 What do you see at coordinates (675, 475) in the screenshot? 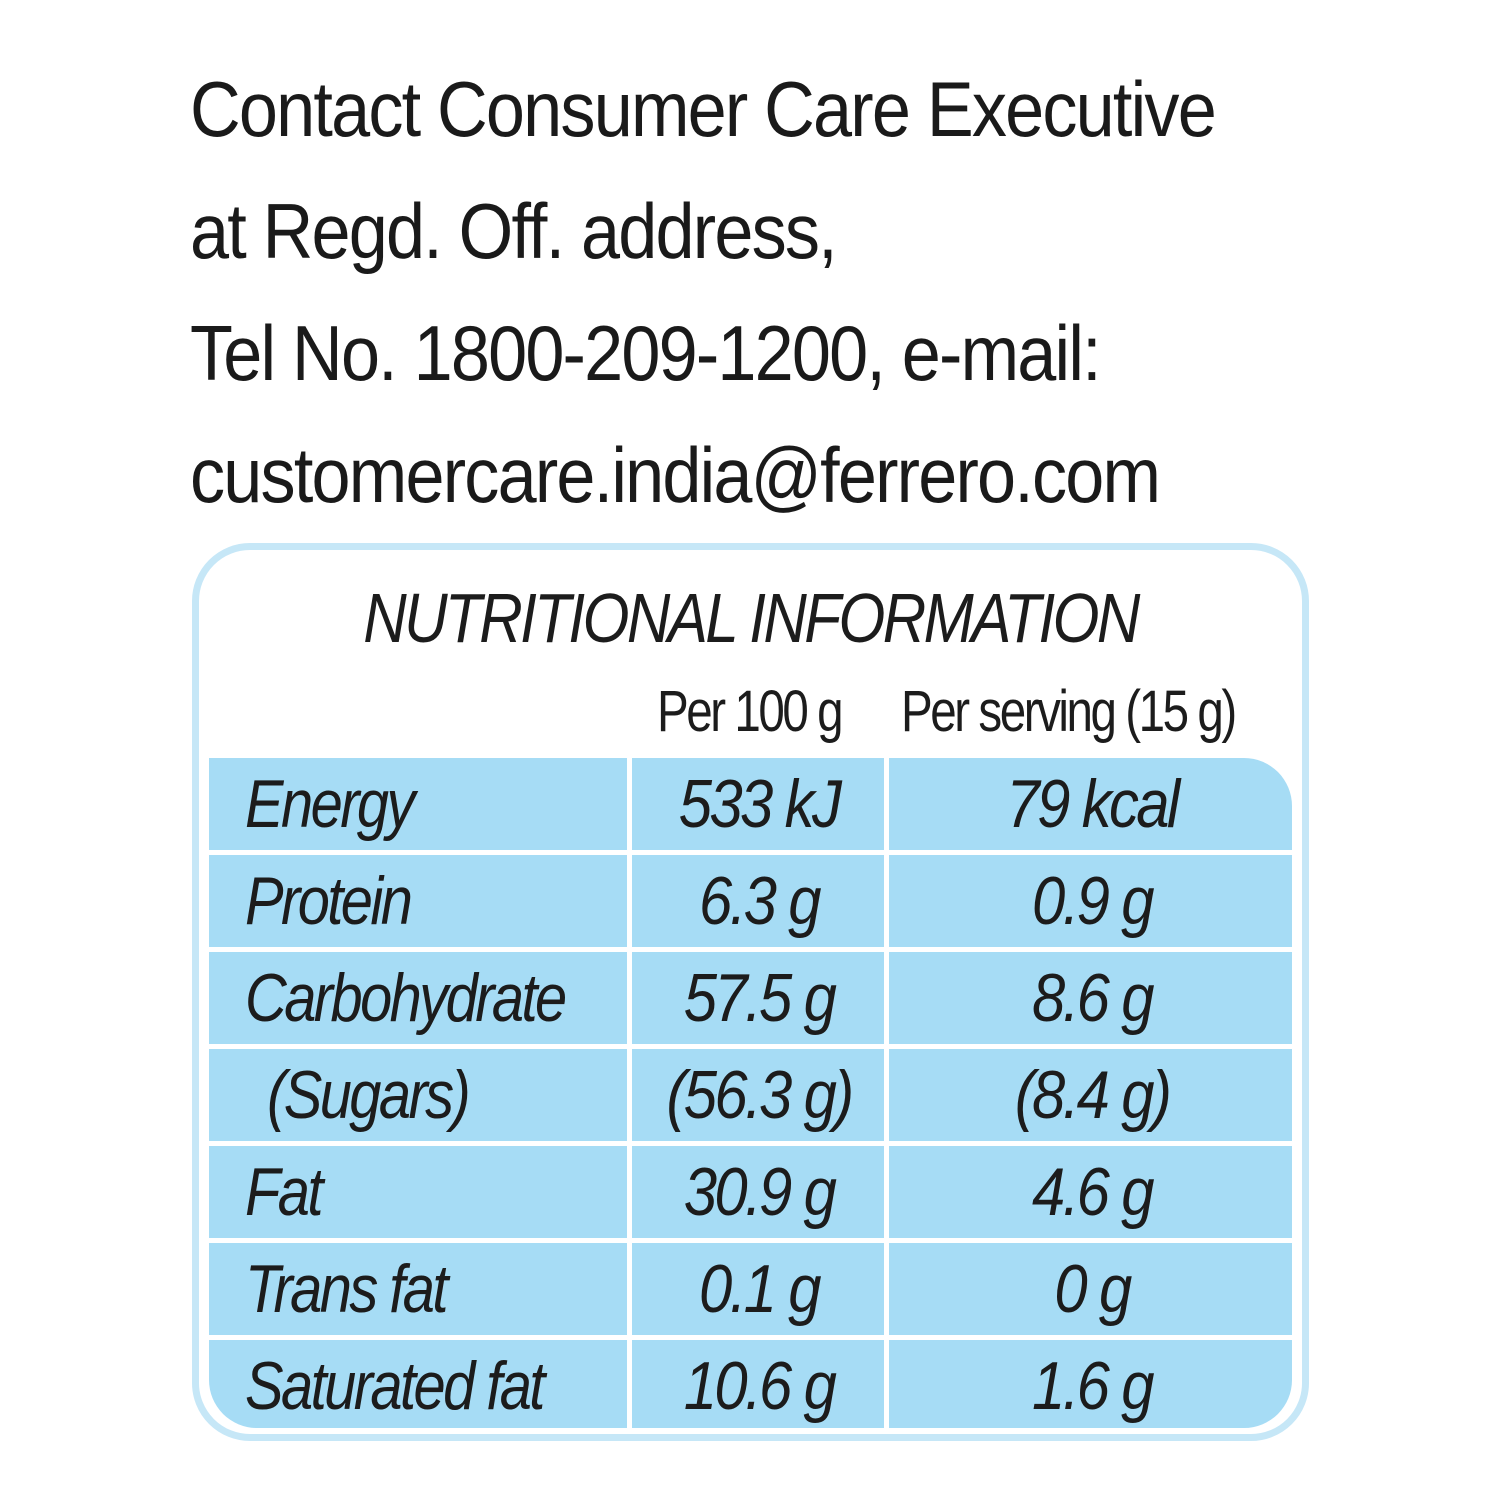
I see `contact-email-line: customercare.india@ferrero.com` at bounding box center [675, 475].